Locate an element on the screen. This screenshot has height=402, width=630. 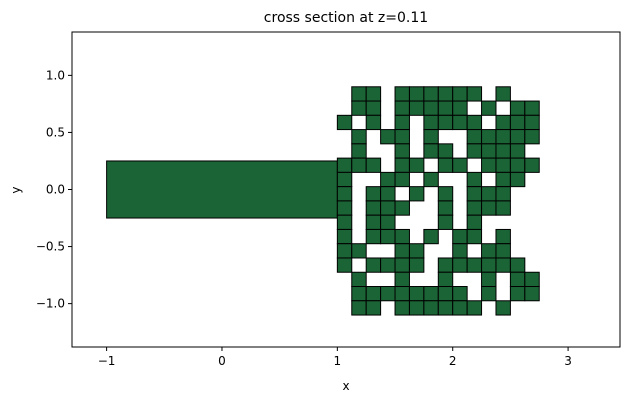
x-tick-label: 2 is located at coordinates (453, 361).